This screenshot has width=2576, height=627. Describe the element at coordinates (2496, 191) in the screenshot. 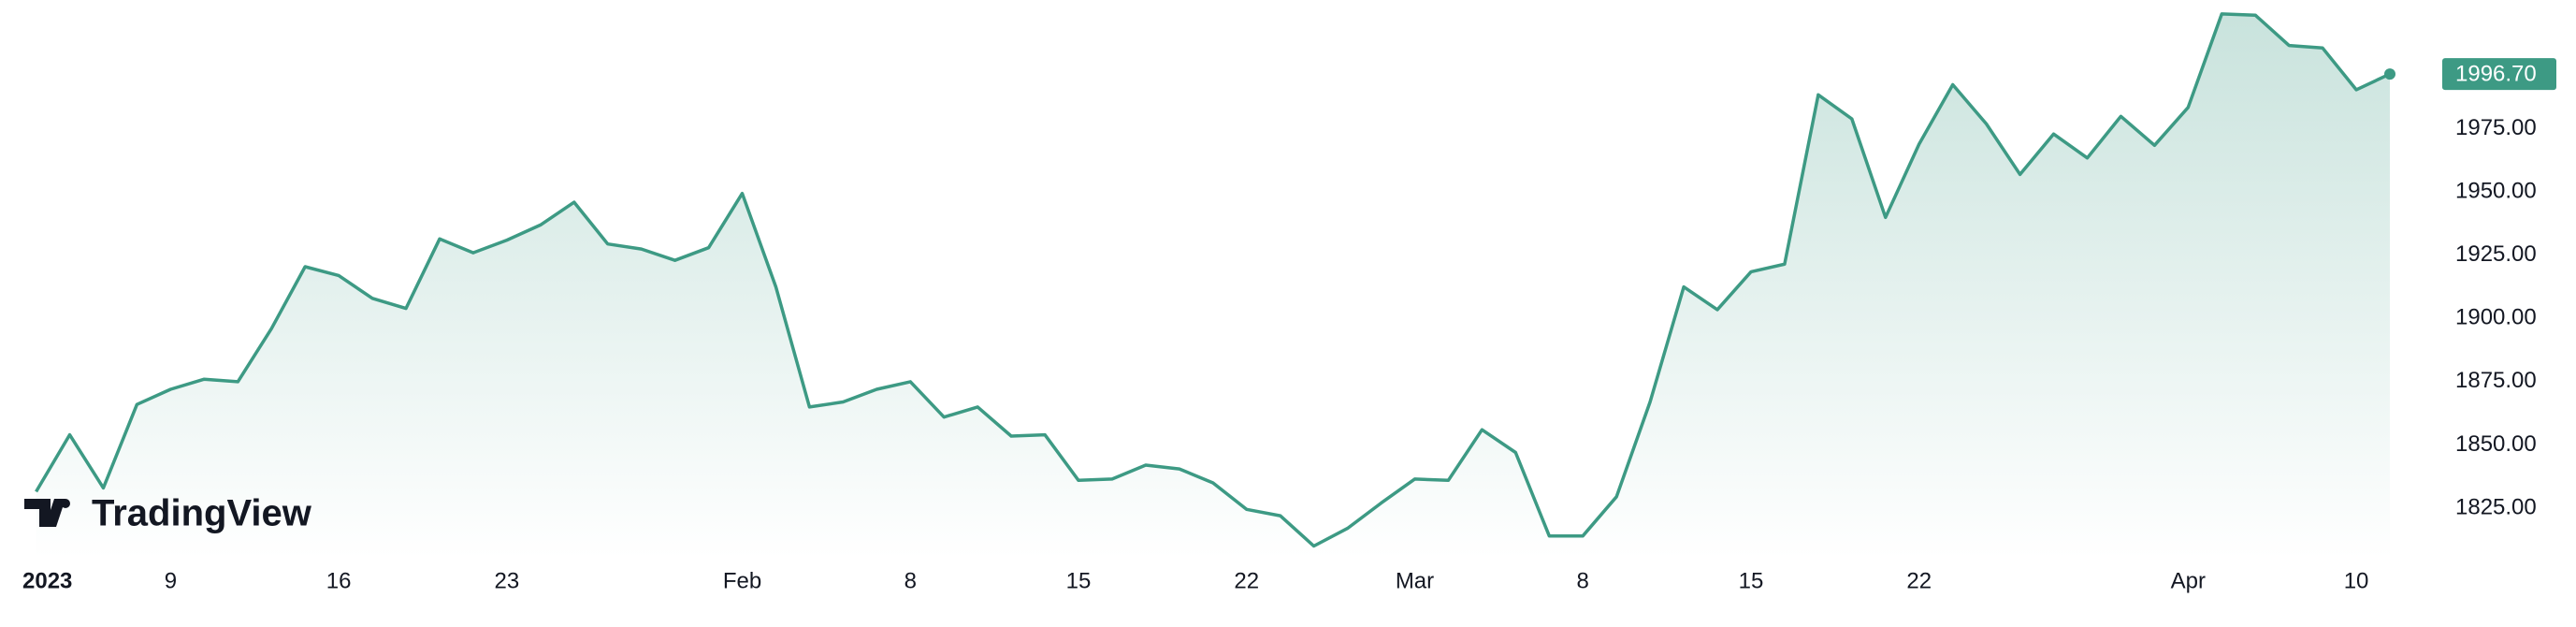

I see `y-tick-label: 1950.00` at that location.